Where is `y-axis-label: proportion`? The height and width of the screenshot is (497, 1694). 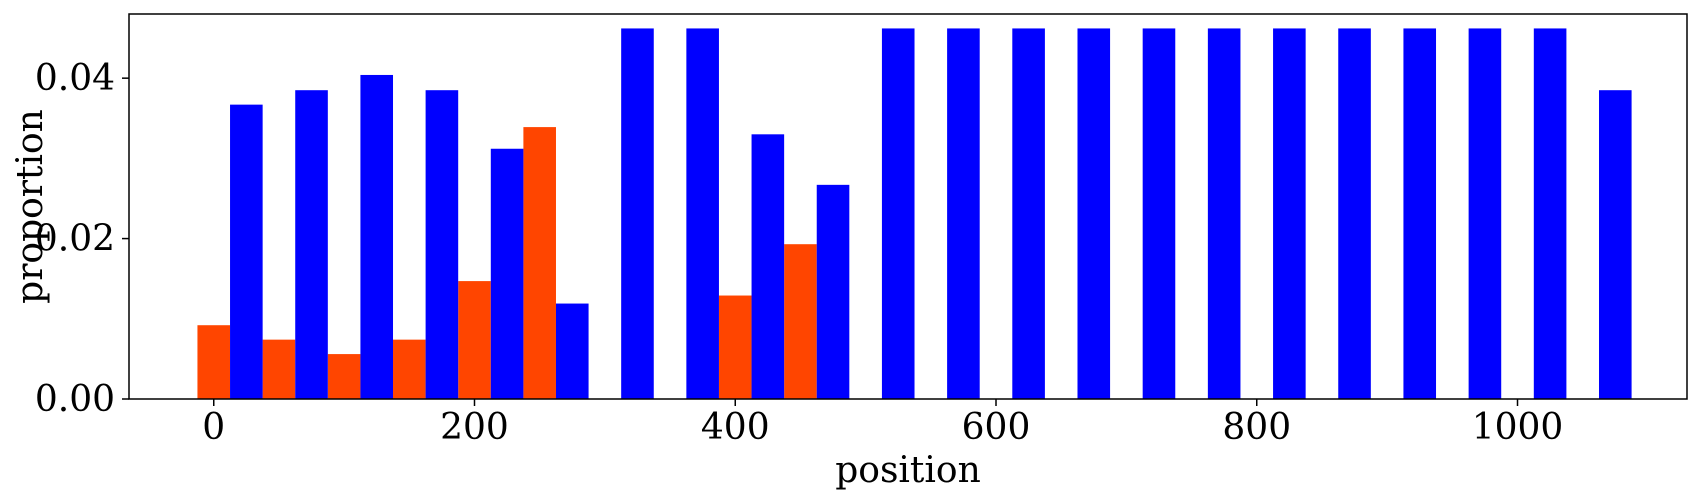 y-axis-label: proportion is located at coordinates (30, 206).